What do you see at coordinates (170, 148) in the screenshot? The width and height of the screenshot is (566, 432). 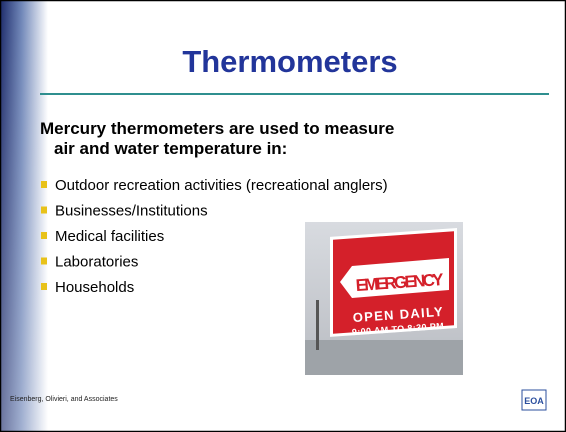 I see `heading-line: air and water temperature in:` at bounding box center [170, 148].